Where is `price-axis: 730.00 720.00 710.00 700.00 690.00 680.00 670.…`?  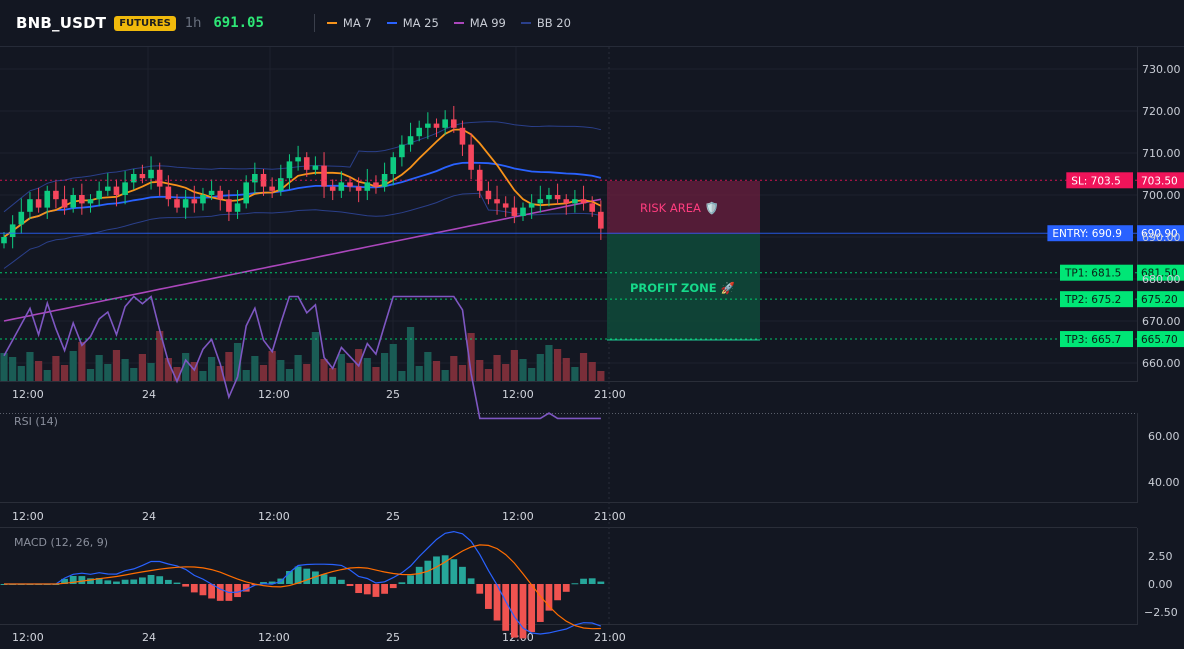 price-axis: 730.00 720.00 710.00 700.00 690.00 680.00 670.… is located at coordinates (1161, 216).